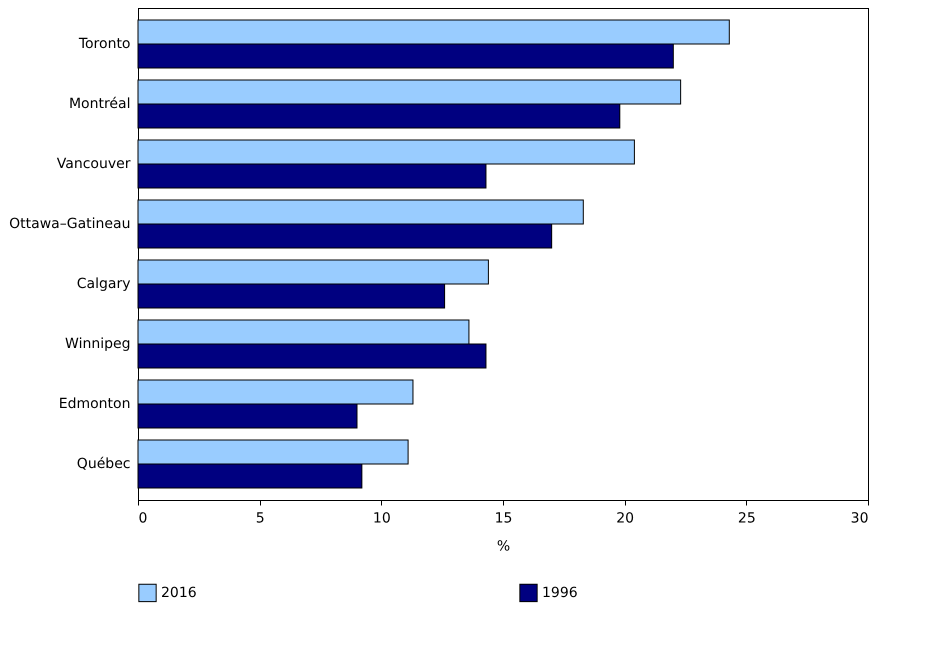 This screenshot has width=948, height=652. What do you see at coordinates (99, 104) in the screenshot?
I see `y-tick-label: Montréal` at bounding box center [99, 104].